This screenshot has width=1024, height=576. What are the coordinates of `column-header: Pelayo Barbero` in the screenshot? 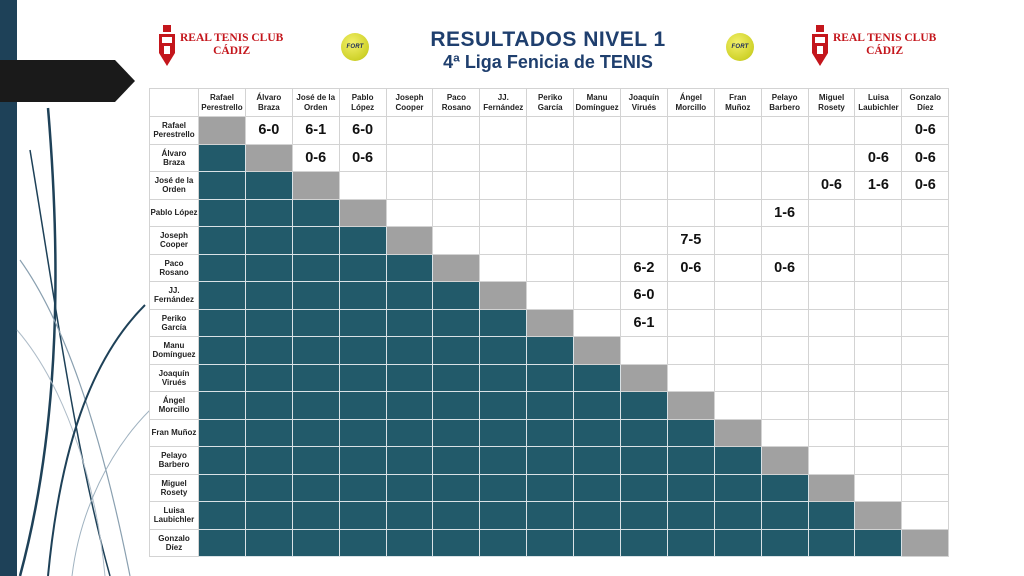 It's located at (784, 102).